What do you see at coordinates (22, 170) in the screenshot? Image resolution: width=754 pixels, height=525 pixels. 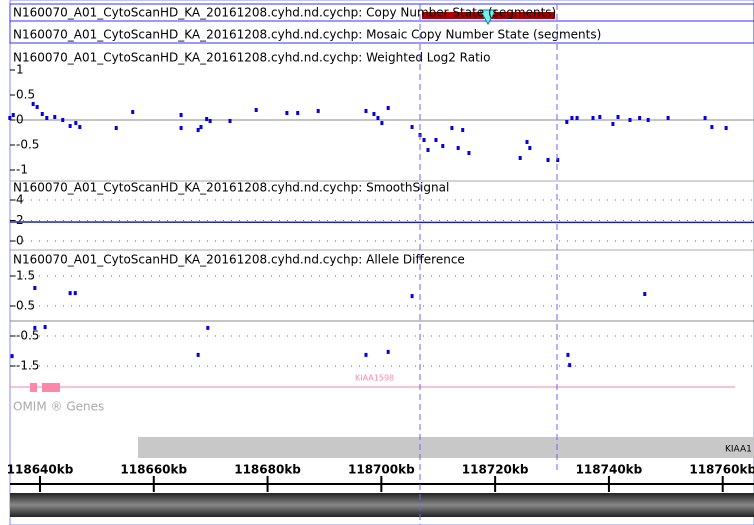 I see `y-tick-label: -1` at bounding box center [22, 170].